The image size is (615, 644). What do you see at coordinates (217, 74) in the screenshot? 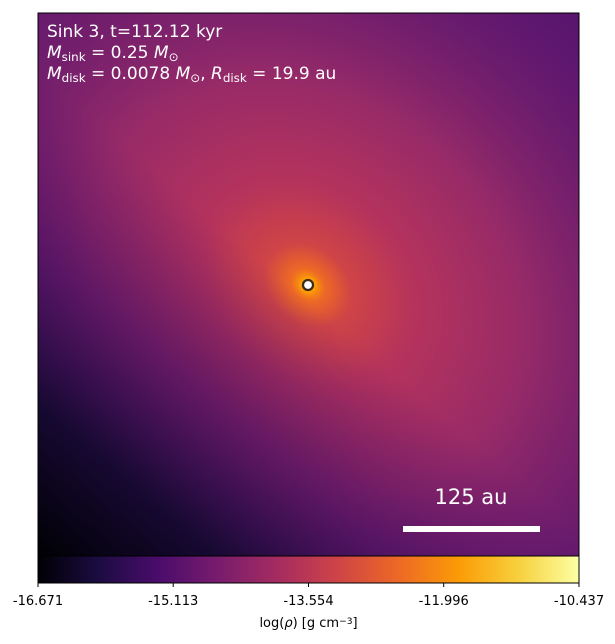
I see `text-part: R` at bounding box center [217, 74].